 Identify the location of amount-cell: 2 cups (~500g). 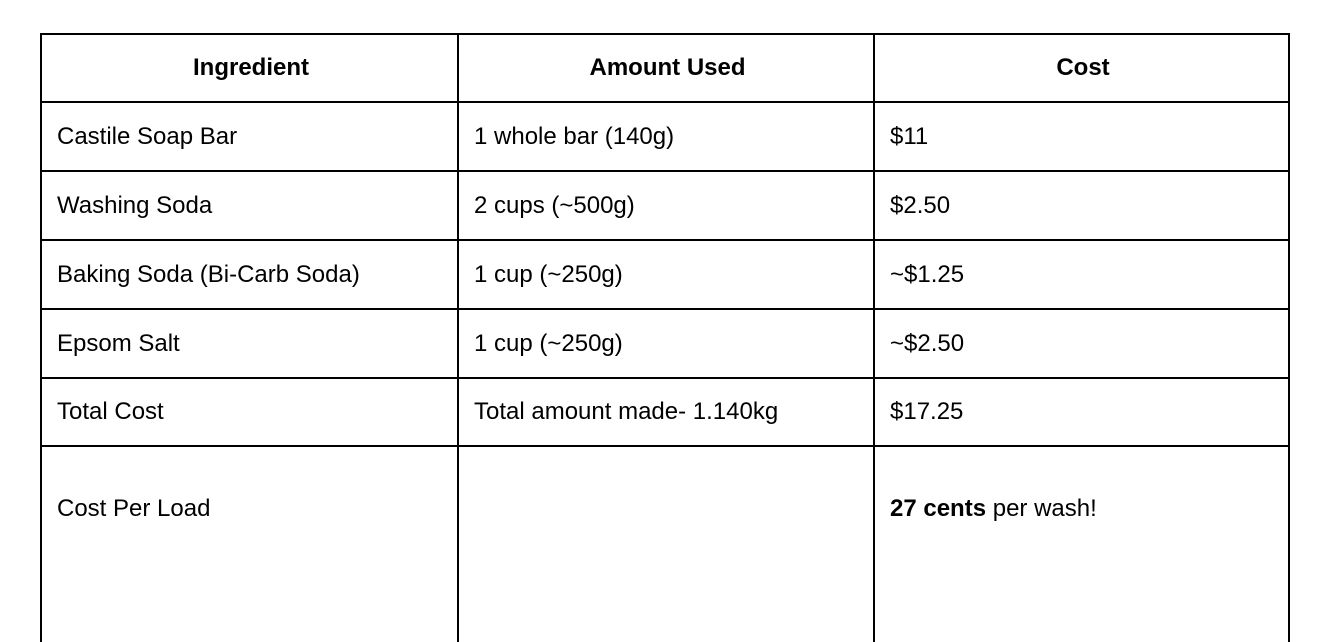
(666, 205).